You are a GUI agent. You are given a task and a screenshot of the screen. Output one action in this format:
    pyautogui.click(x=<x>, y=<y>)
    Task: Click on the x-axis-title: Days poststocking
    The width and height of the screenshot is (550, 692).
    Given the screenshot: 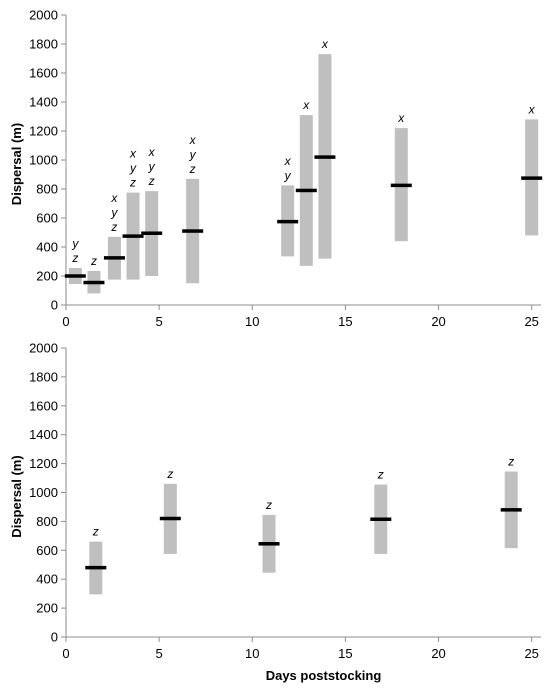 What is the action you would take?
    pyautogui.click(x=324, y=675)
    